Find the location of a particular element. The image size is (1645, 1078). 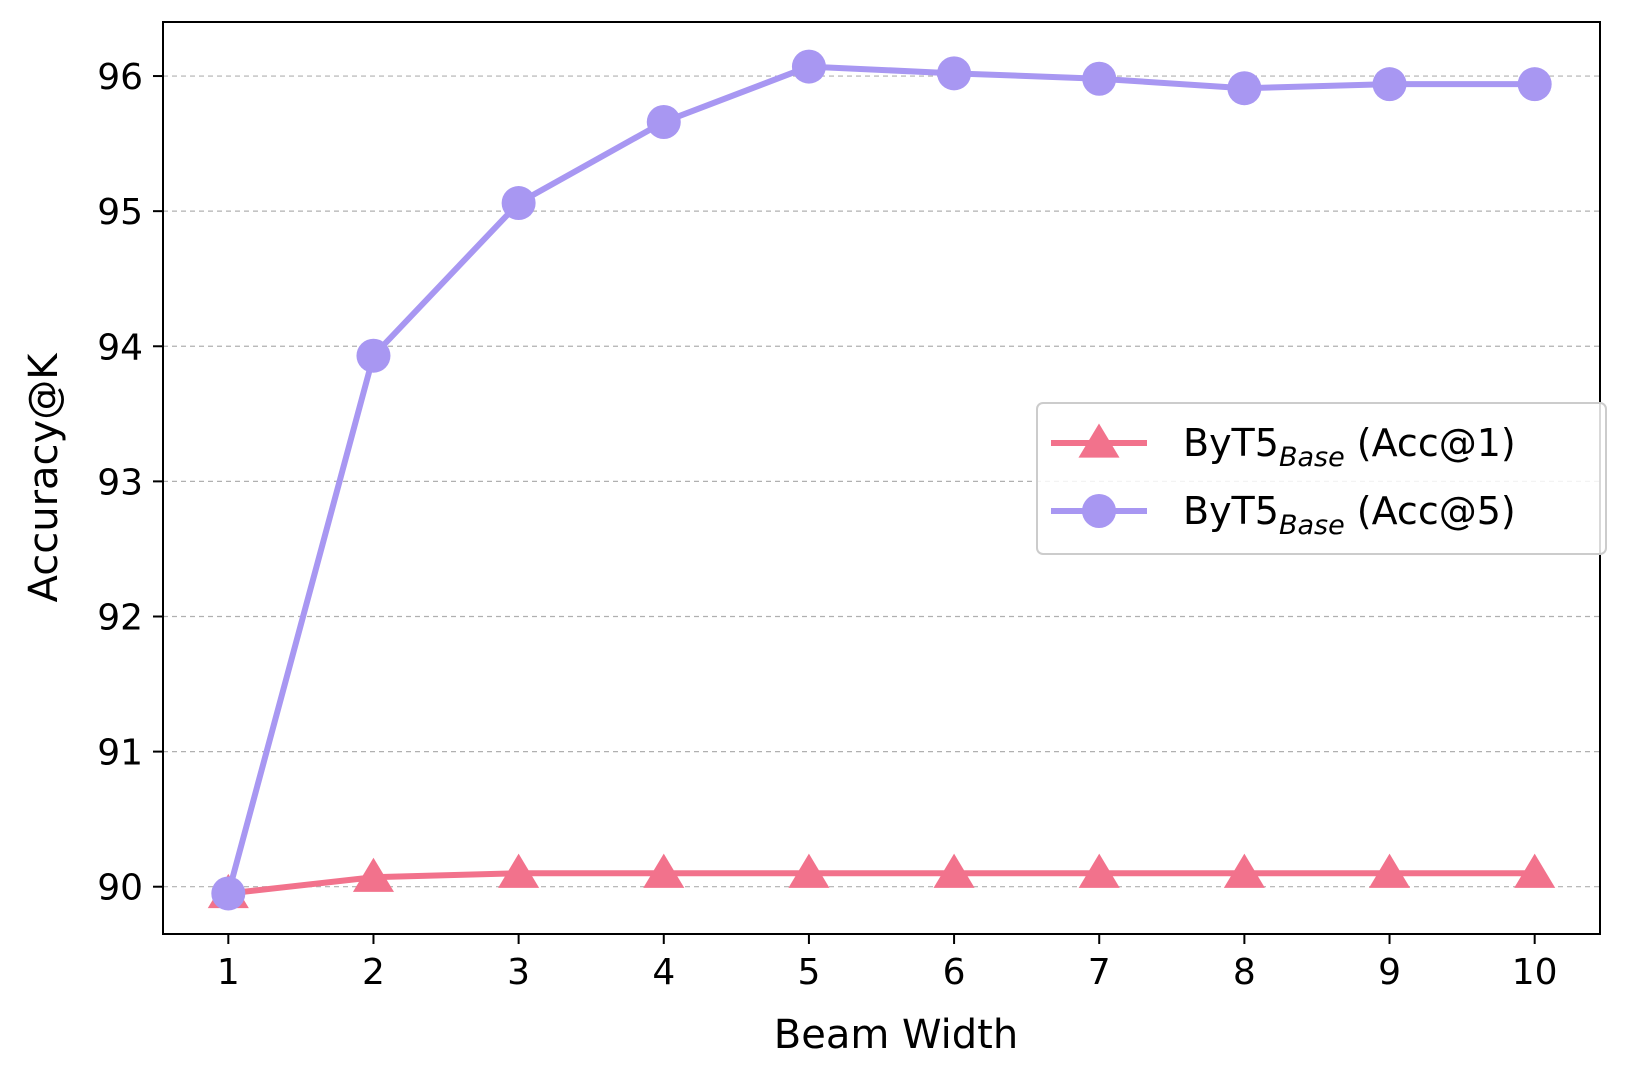

x-tick-label-7: 8 is located at coordinates (1244, 972).